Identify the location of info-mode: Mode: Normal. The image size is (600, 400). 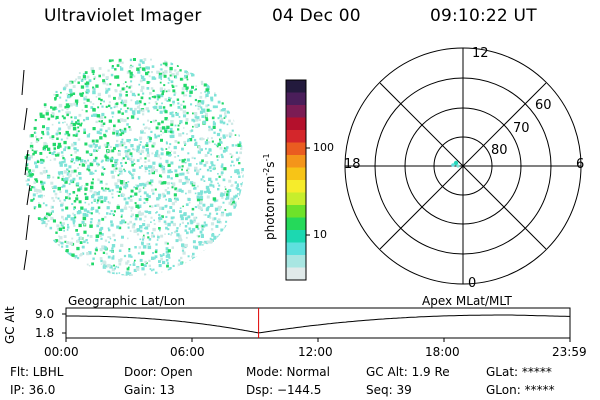
(288, 372).